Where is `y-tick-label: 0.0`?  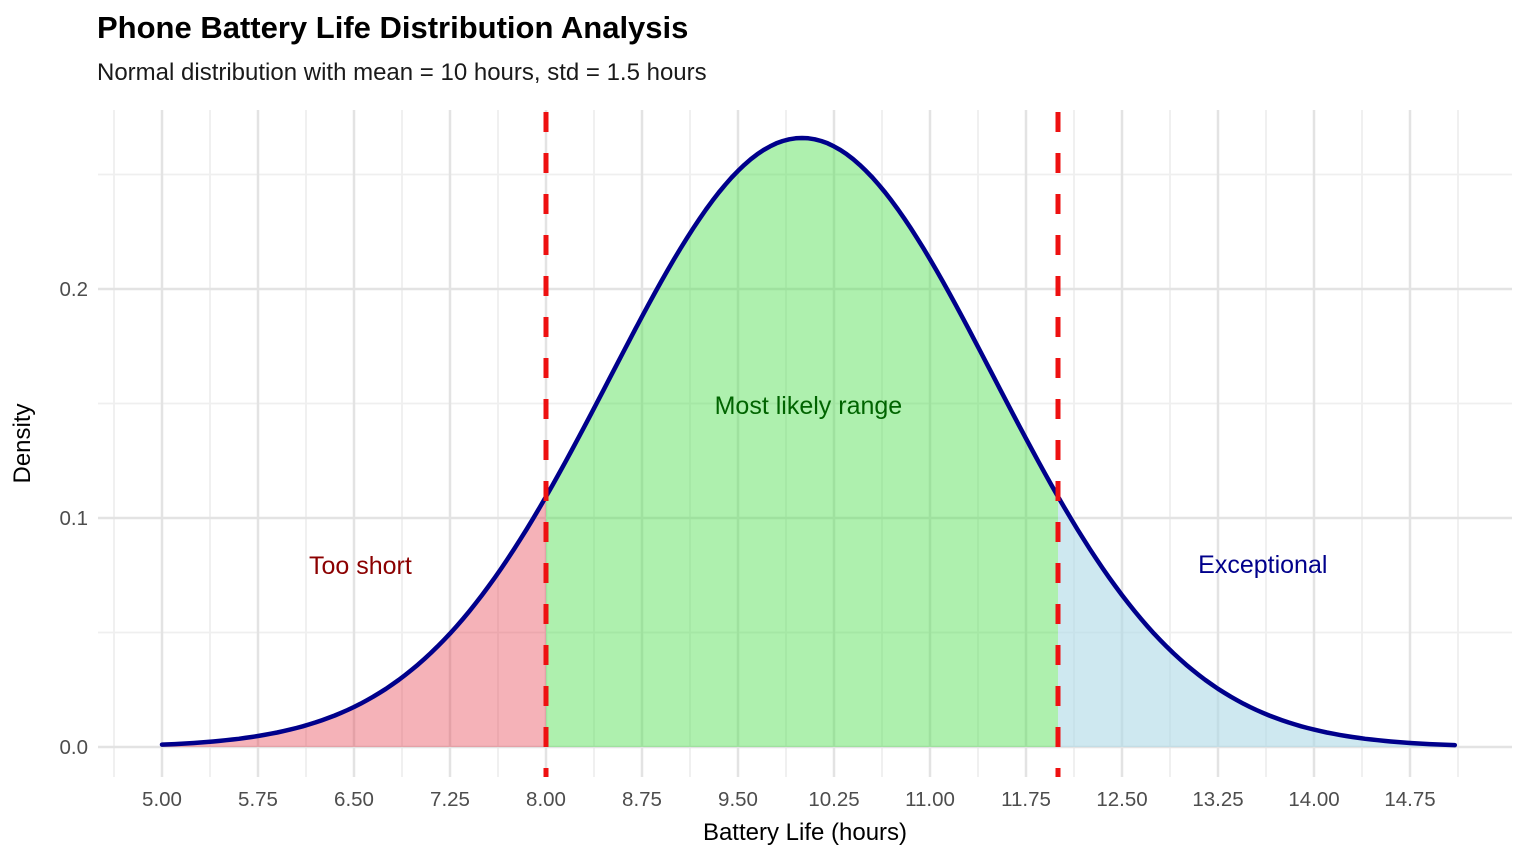 y-tick-label: 0.0 is located at coordinates (74, 747).